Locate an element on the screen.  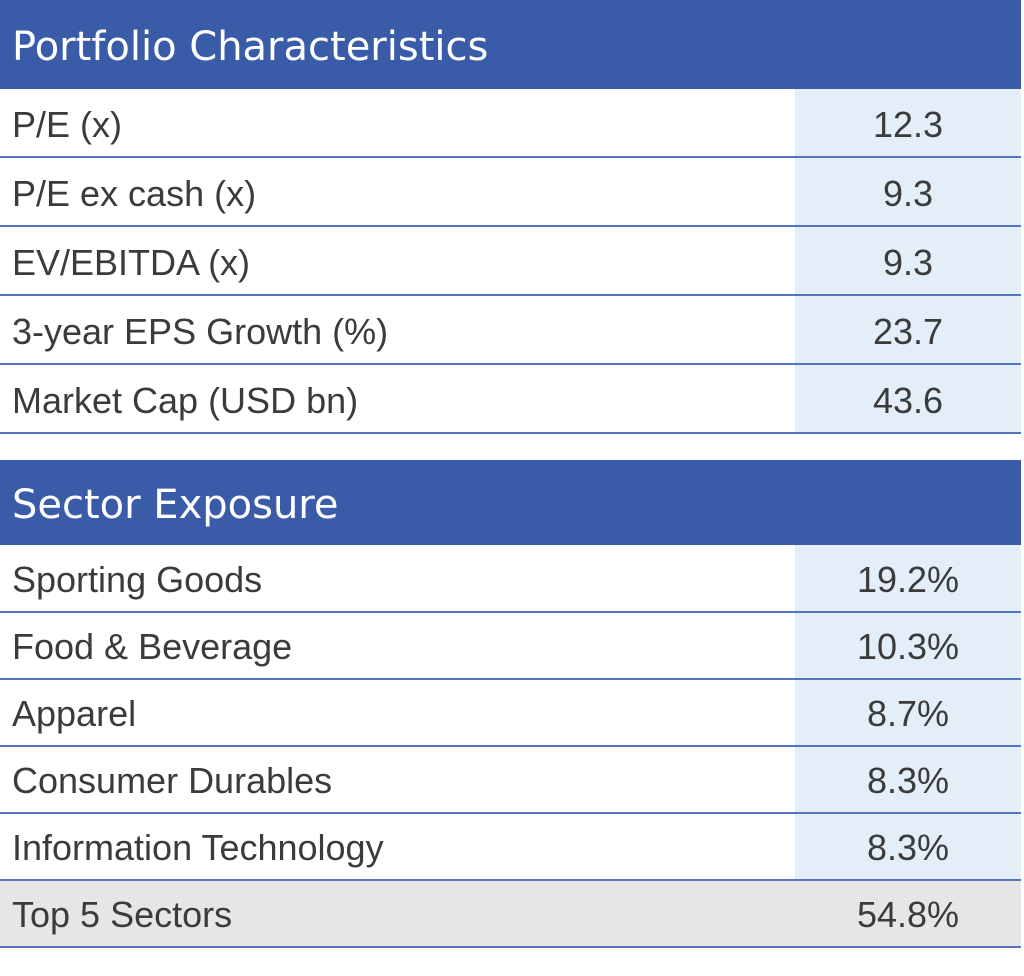
table-row: EV/EBITDA (x) 9.3 is located at coordinates (510, 261).